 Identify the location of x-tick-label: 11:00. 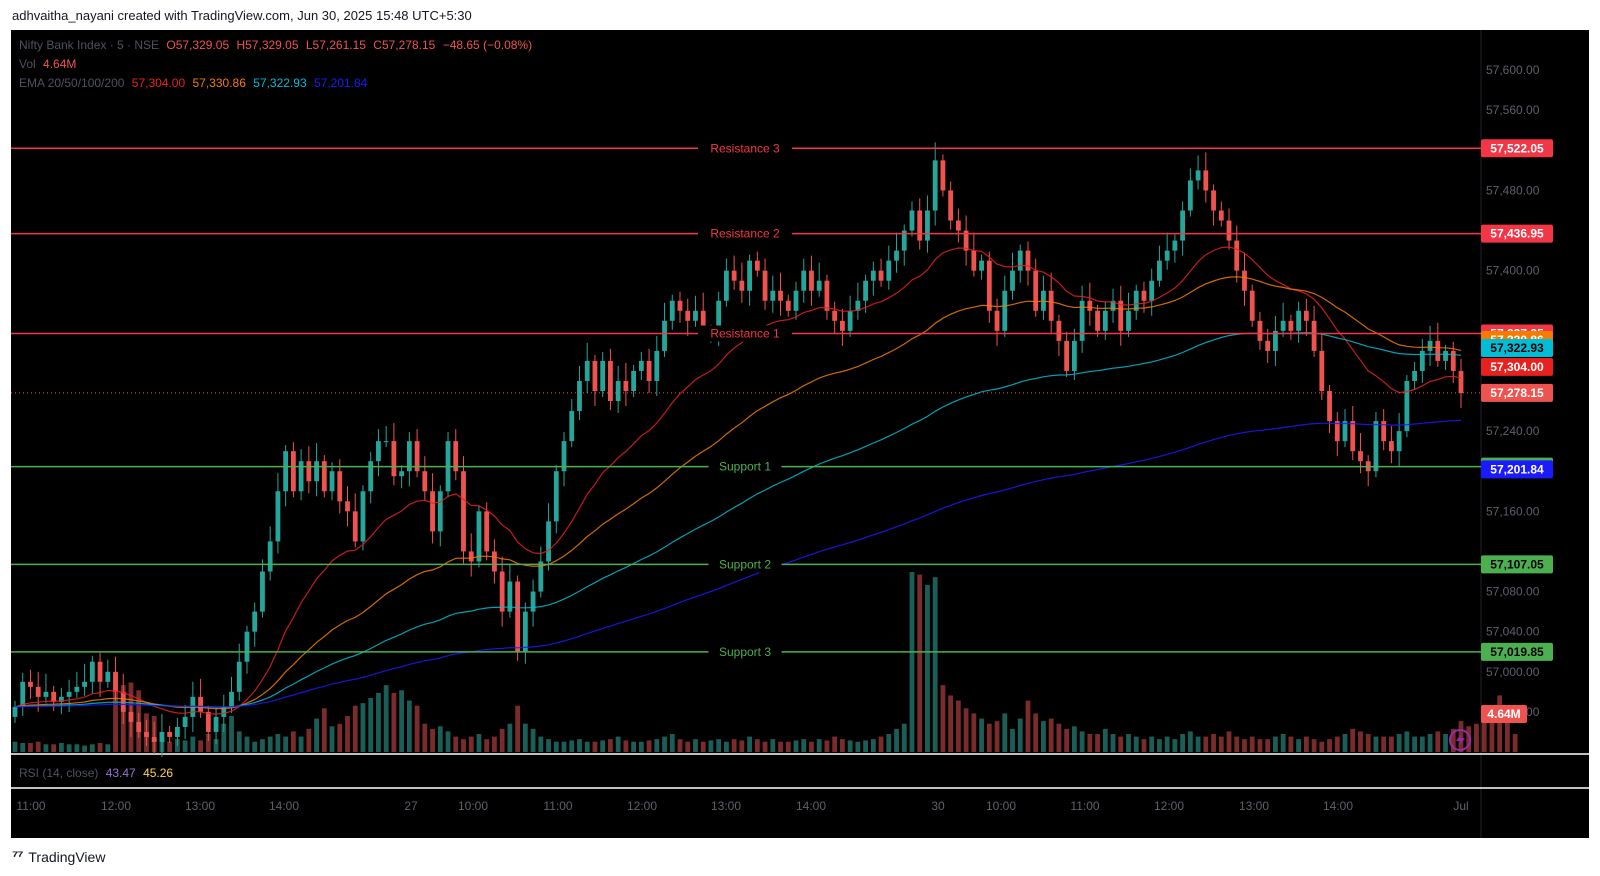
(557, 806).